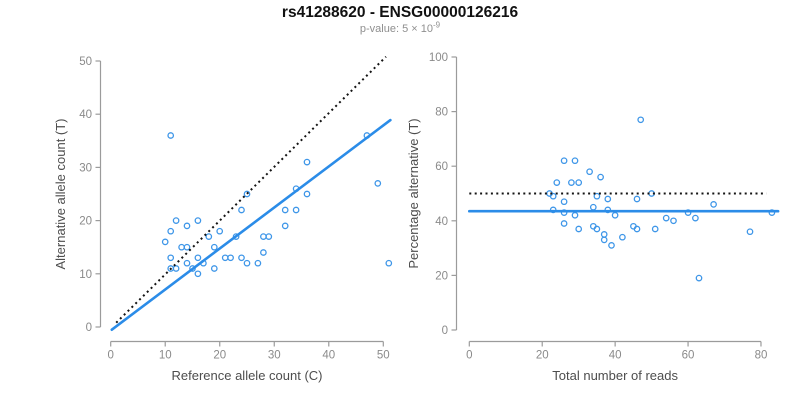 The width and height of the screenshot is (800, 400). Describe the element at coordinates (85, 168) in the screenshot. I see `y-tick-label: 30` at that location.